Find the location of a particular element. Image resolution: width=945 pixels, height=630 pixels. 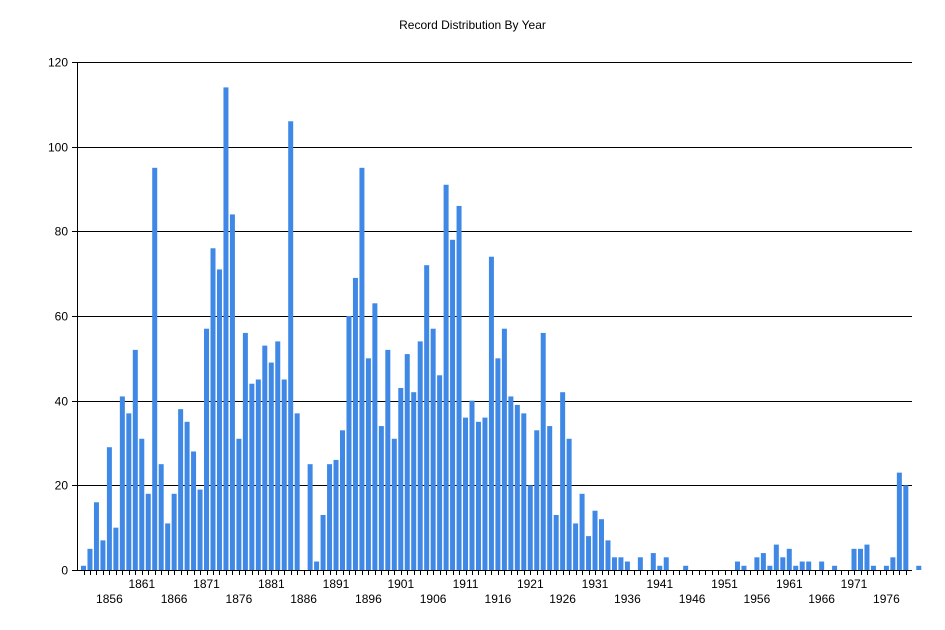

bar-1925 is located at coordinates (556, 542).